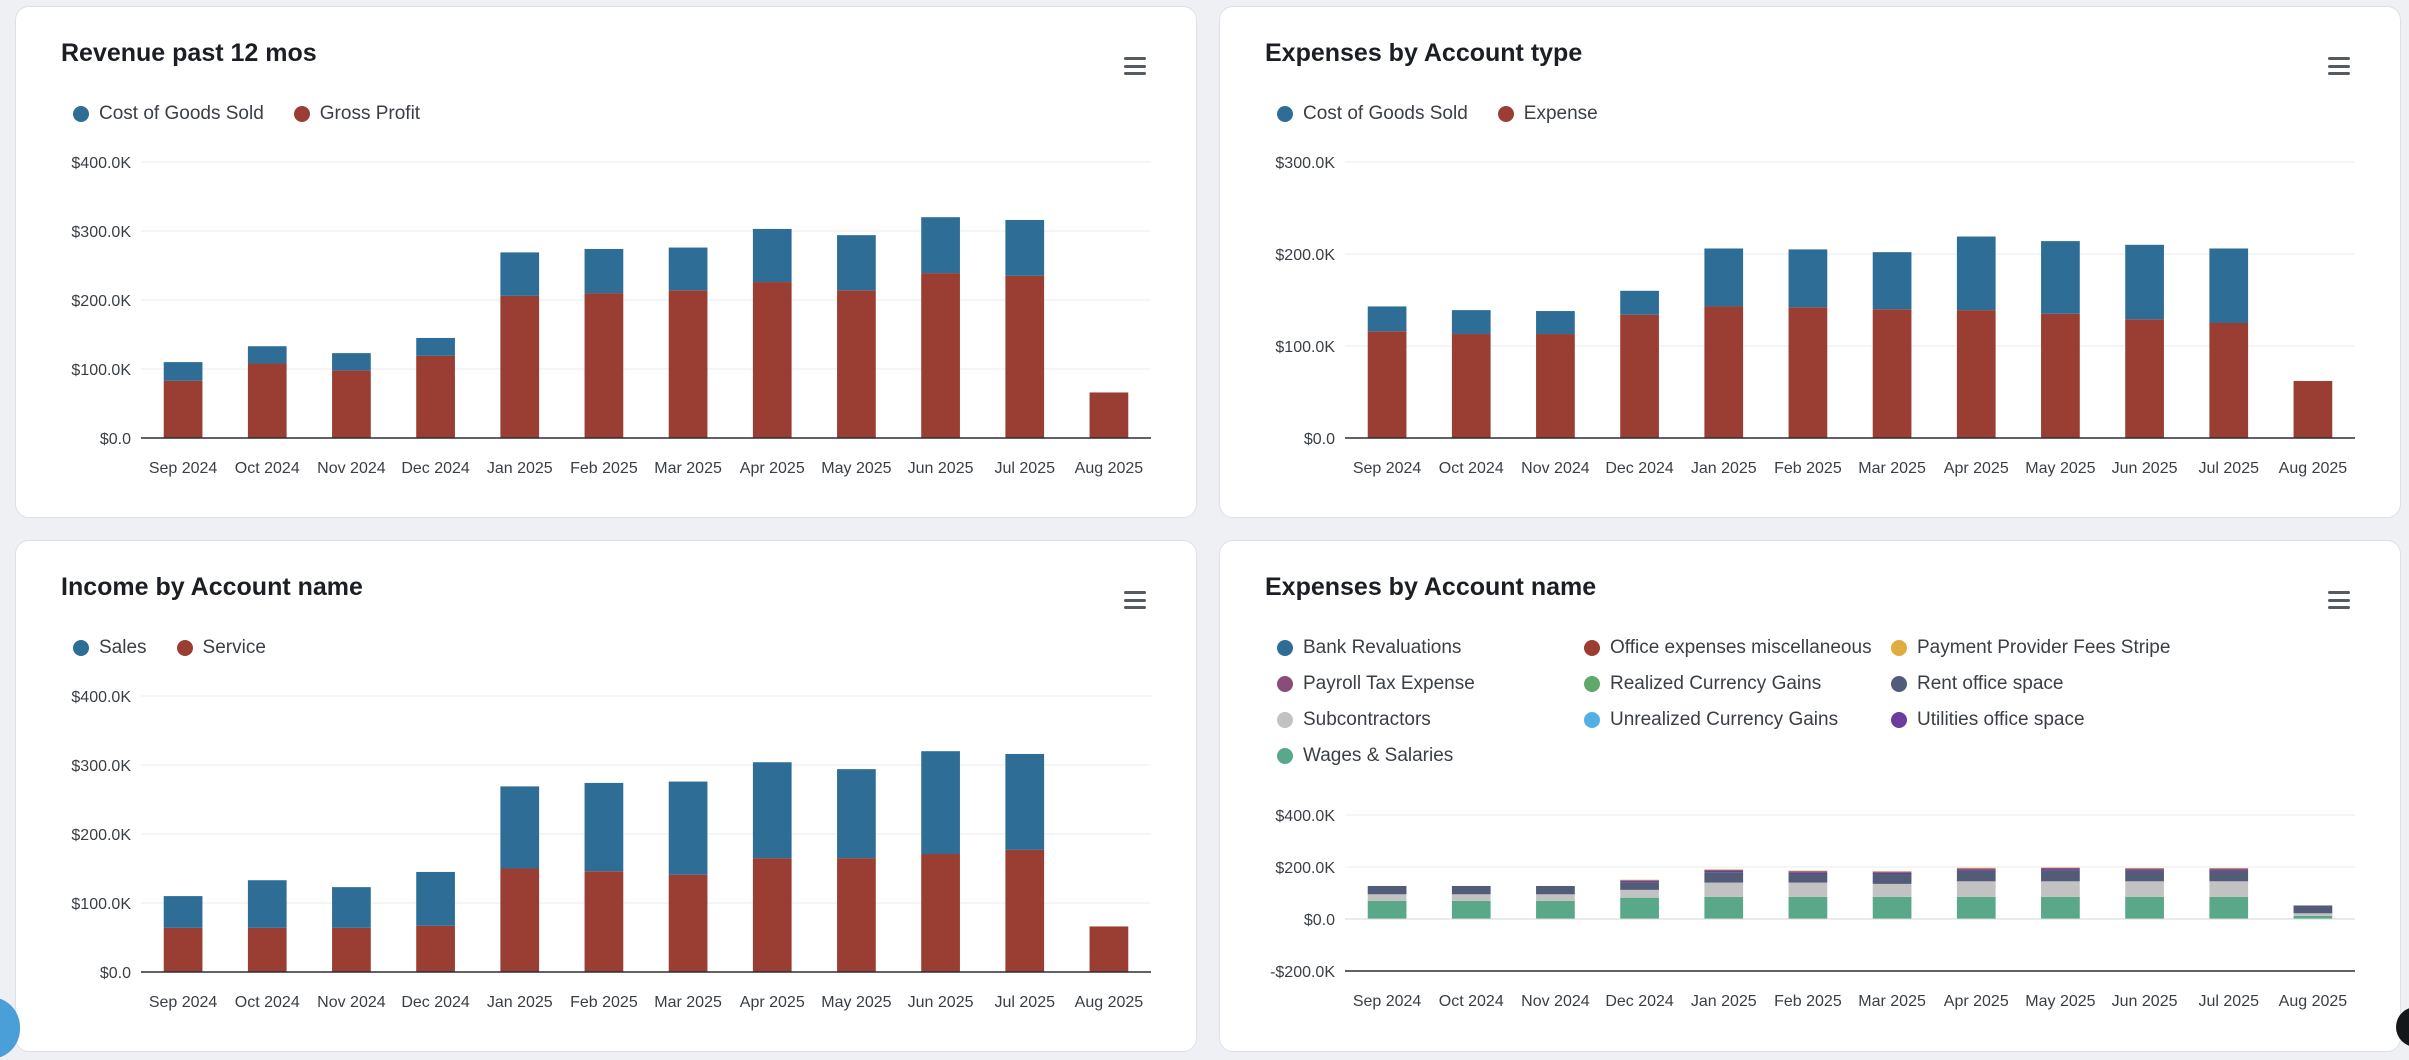 The height and width of the screenshot is (1060, 2409). I want to click on side-panel-handle, so click(10, 1028).